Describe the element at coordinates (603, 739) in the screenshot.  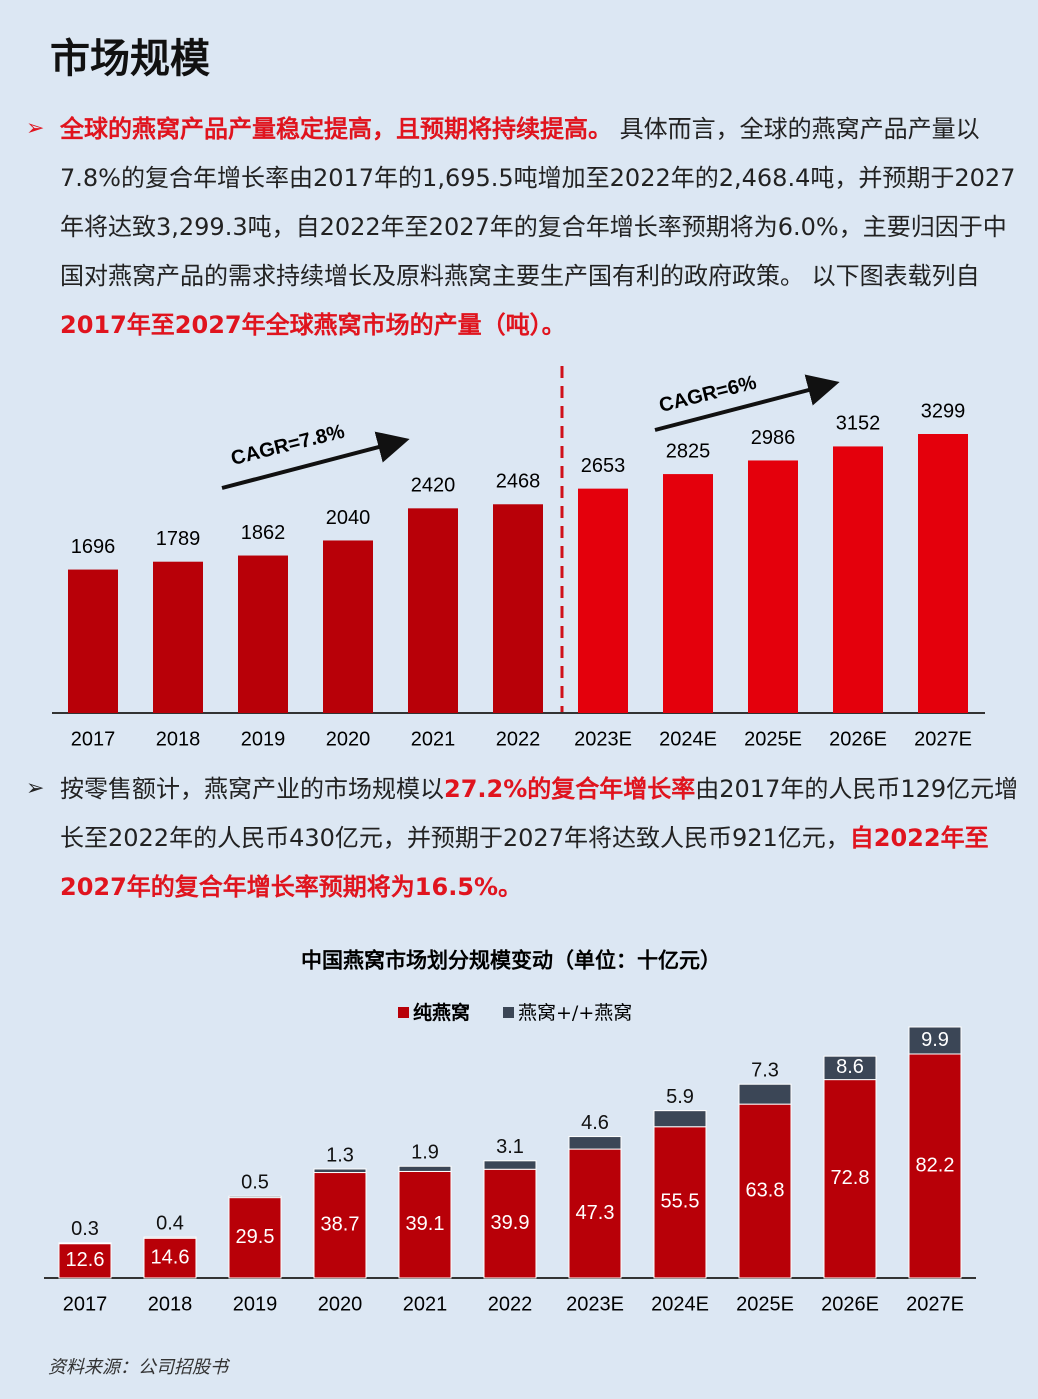
I see `x-tick-label: 2023E` at that location.